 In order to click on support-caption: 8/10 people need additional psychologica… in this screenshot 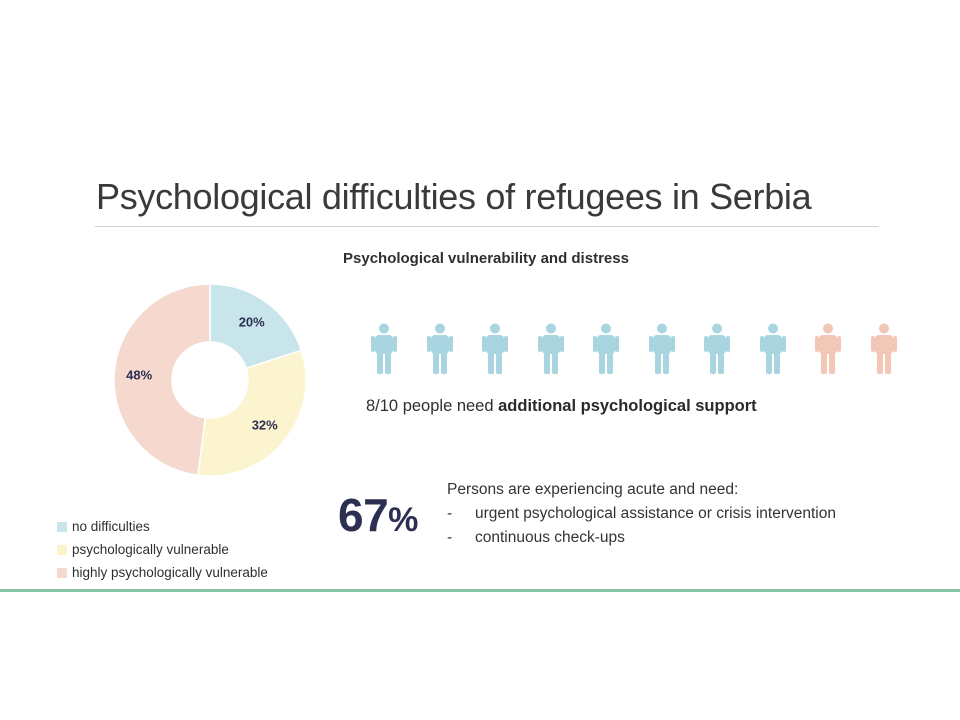, I will do `click(561, 406)`.